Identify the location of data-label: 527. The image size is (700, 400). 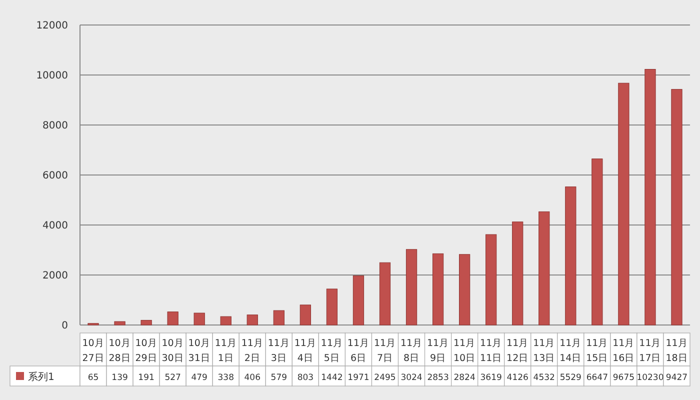
(172, 378).